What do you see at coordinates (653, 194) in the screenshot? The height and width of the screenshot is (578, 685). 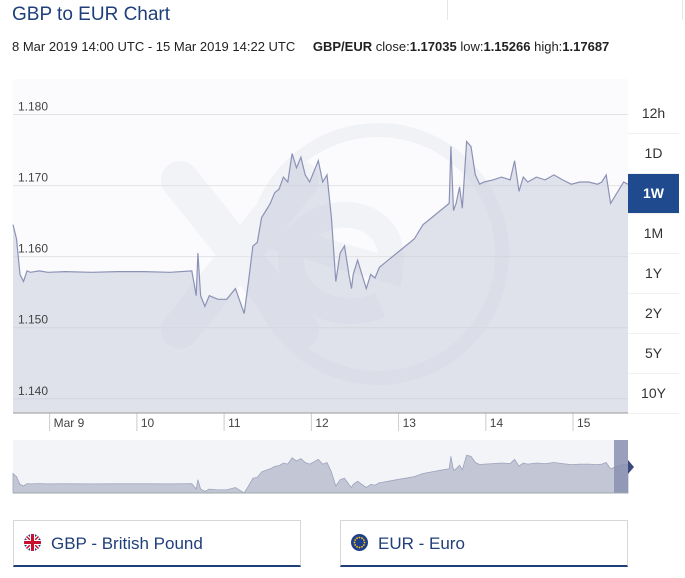 I see `range-button-1w: 1W` at bounding box center [653, 194].